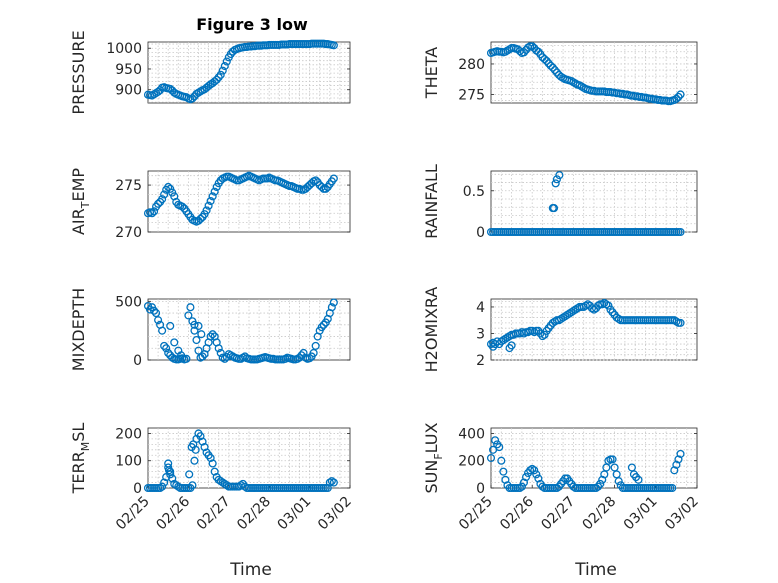  I want to click on y-tick-label: 0.5, so click(474, 192).